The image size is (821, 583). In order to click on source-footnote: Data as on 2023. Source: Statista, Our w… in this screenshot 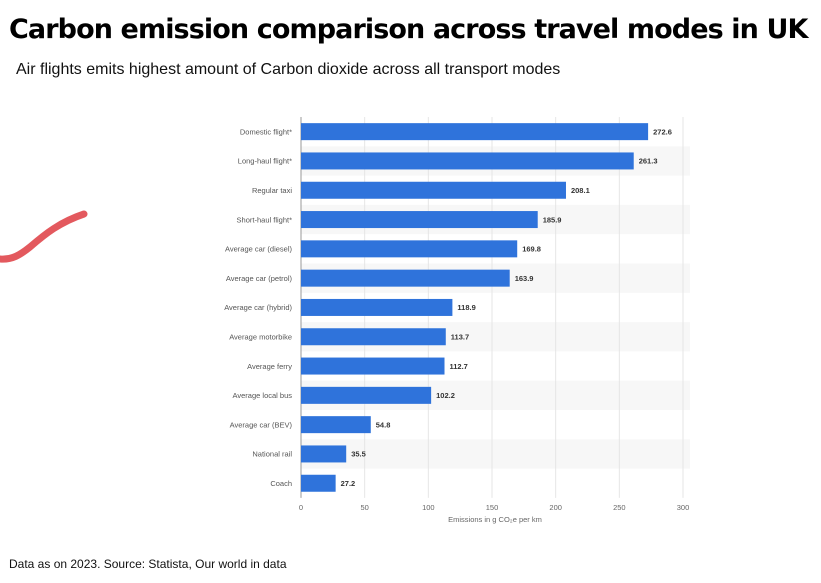, I will do `click(148, 564)`.